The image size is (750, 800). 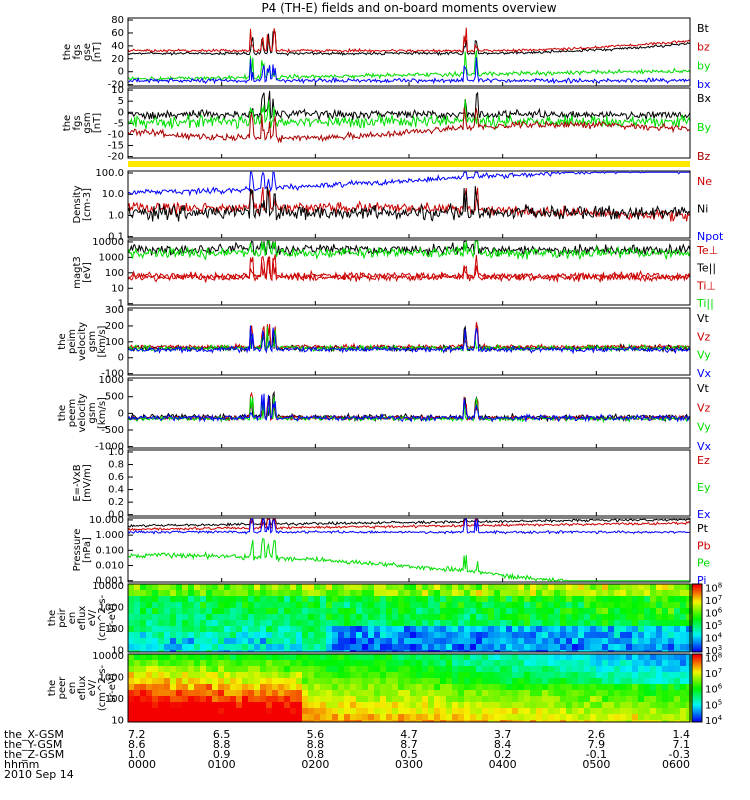 I want to click on ytick-label: 0.100, so click(x=109, y=550).